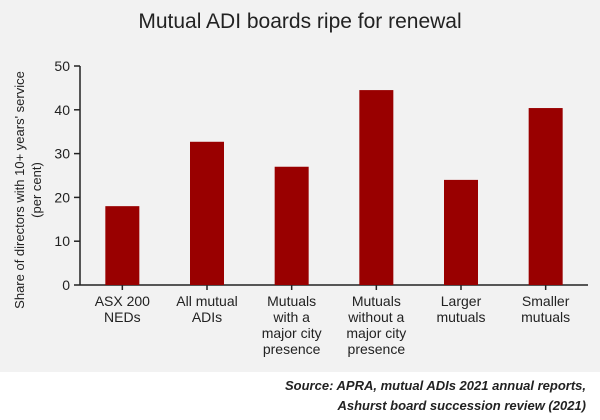 This screenshot has height=420, width=600. What do you see at coordinates (62, 197) in the screenshot?
I see `y-tick-label: 20` at bounding box center [62, 197].